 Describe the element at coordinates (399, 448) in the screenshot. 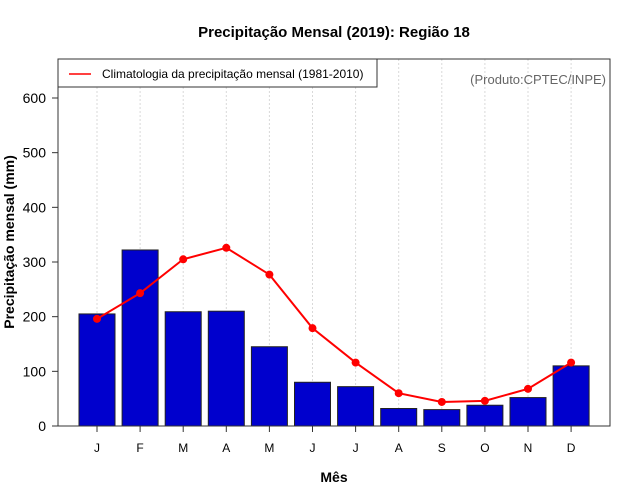

I see `x-tick-label-7: A` at that location.